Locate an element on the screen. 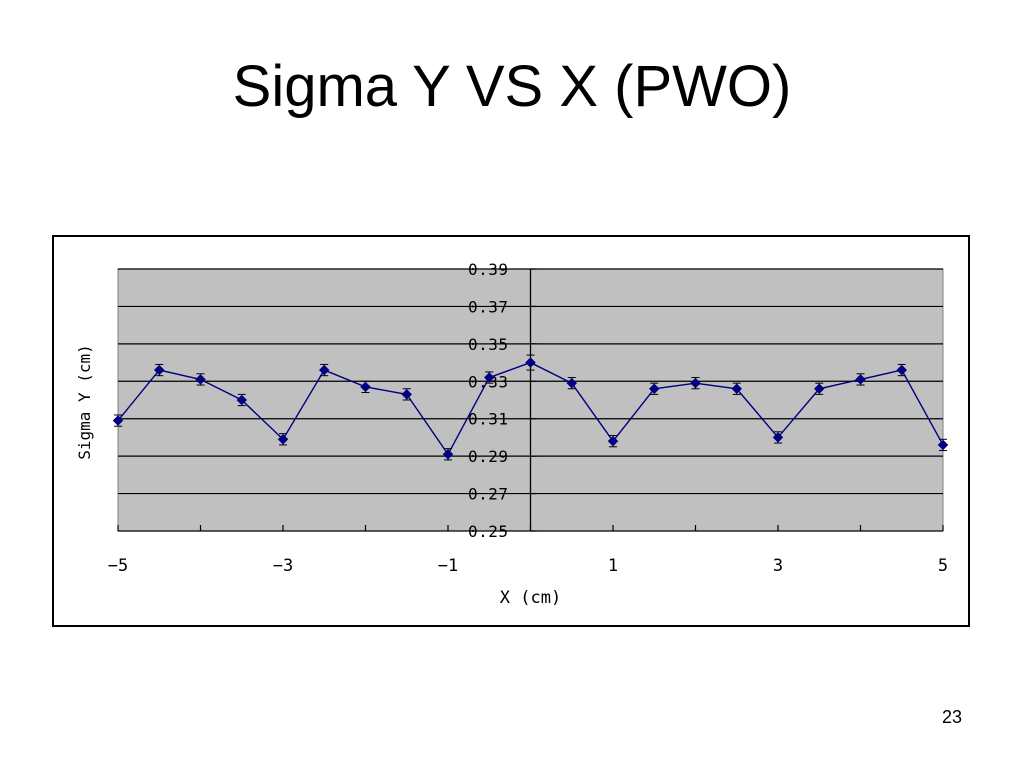 This screenshot has width=1024, height=768. y-tick-label: 0.31 is located at coordinates (488, 419).